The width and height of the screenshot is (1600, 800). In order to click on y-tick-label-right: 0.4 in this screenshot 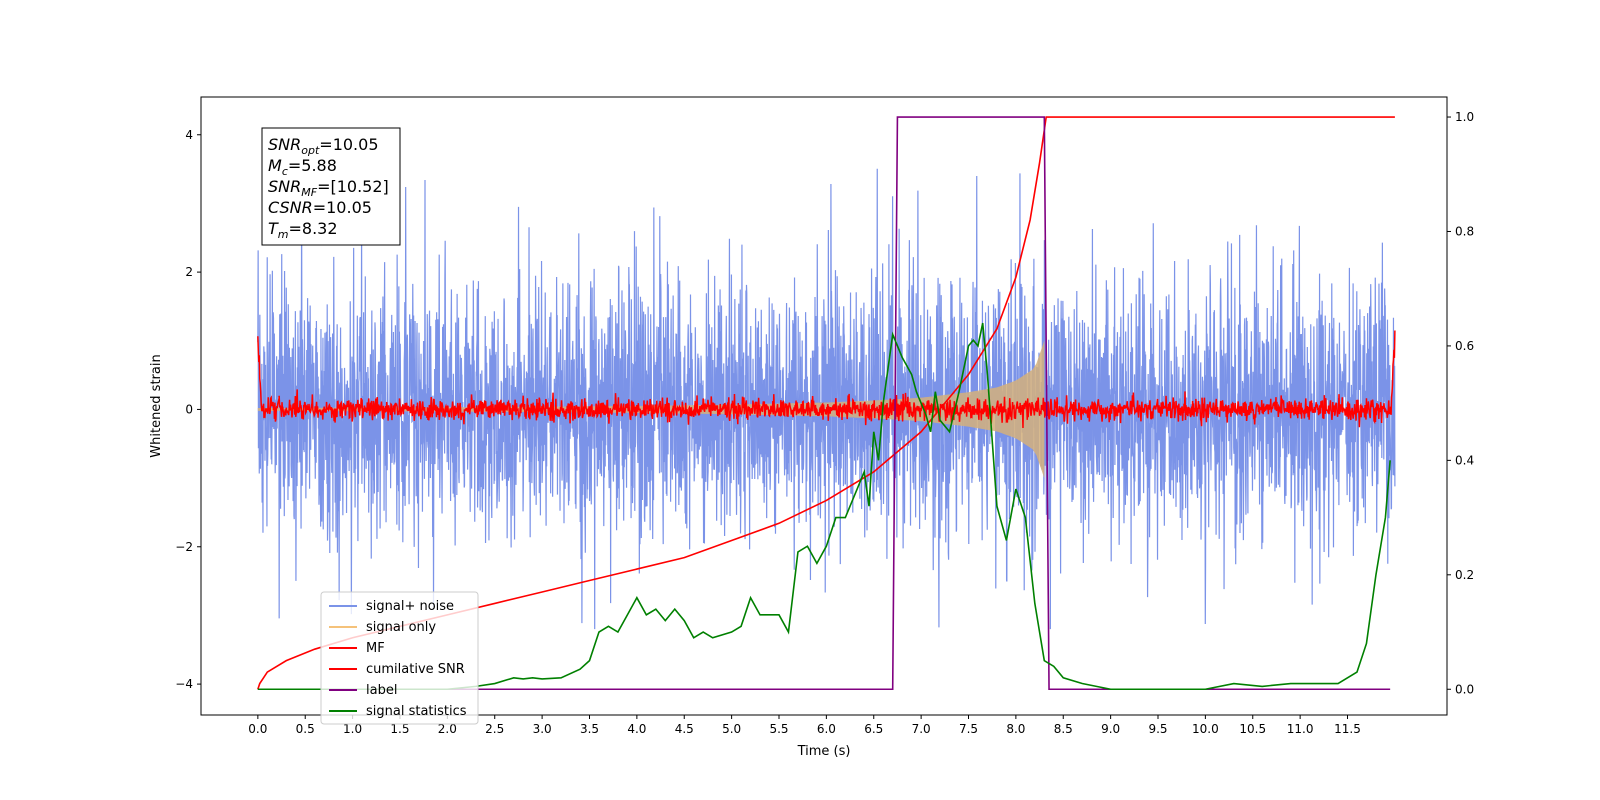, I will do `click(1464, 460)`.